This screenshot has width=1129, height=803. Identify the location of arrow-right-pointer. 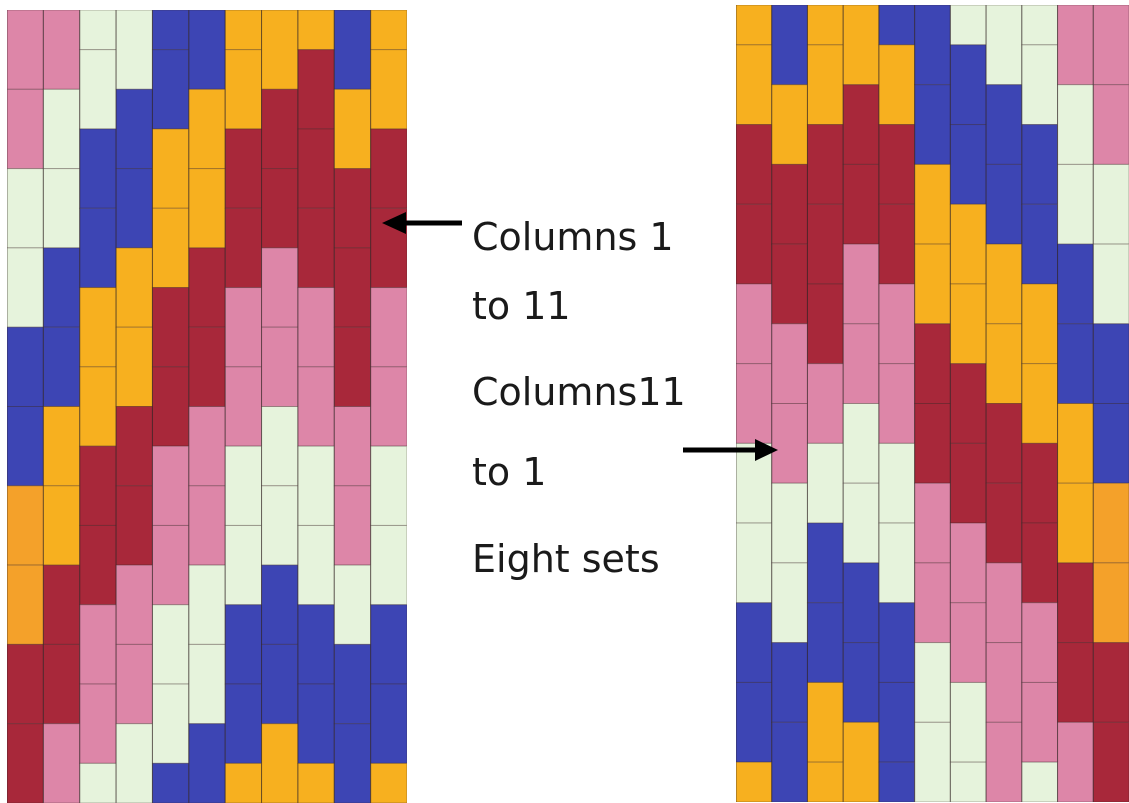
(730, 450).